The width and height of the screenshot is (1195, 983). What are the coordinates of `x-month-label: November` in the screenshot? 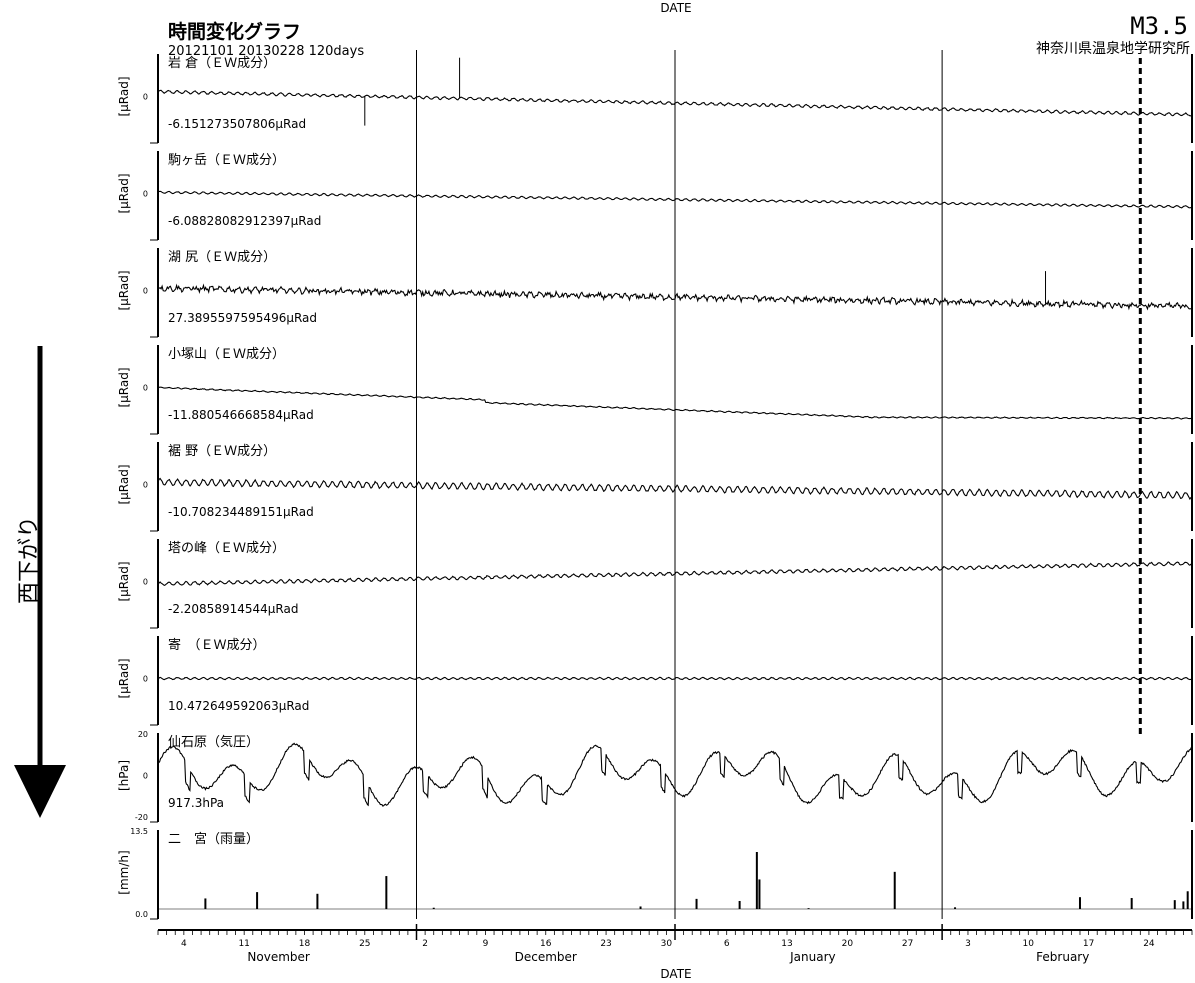 It's located at (278, 957).